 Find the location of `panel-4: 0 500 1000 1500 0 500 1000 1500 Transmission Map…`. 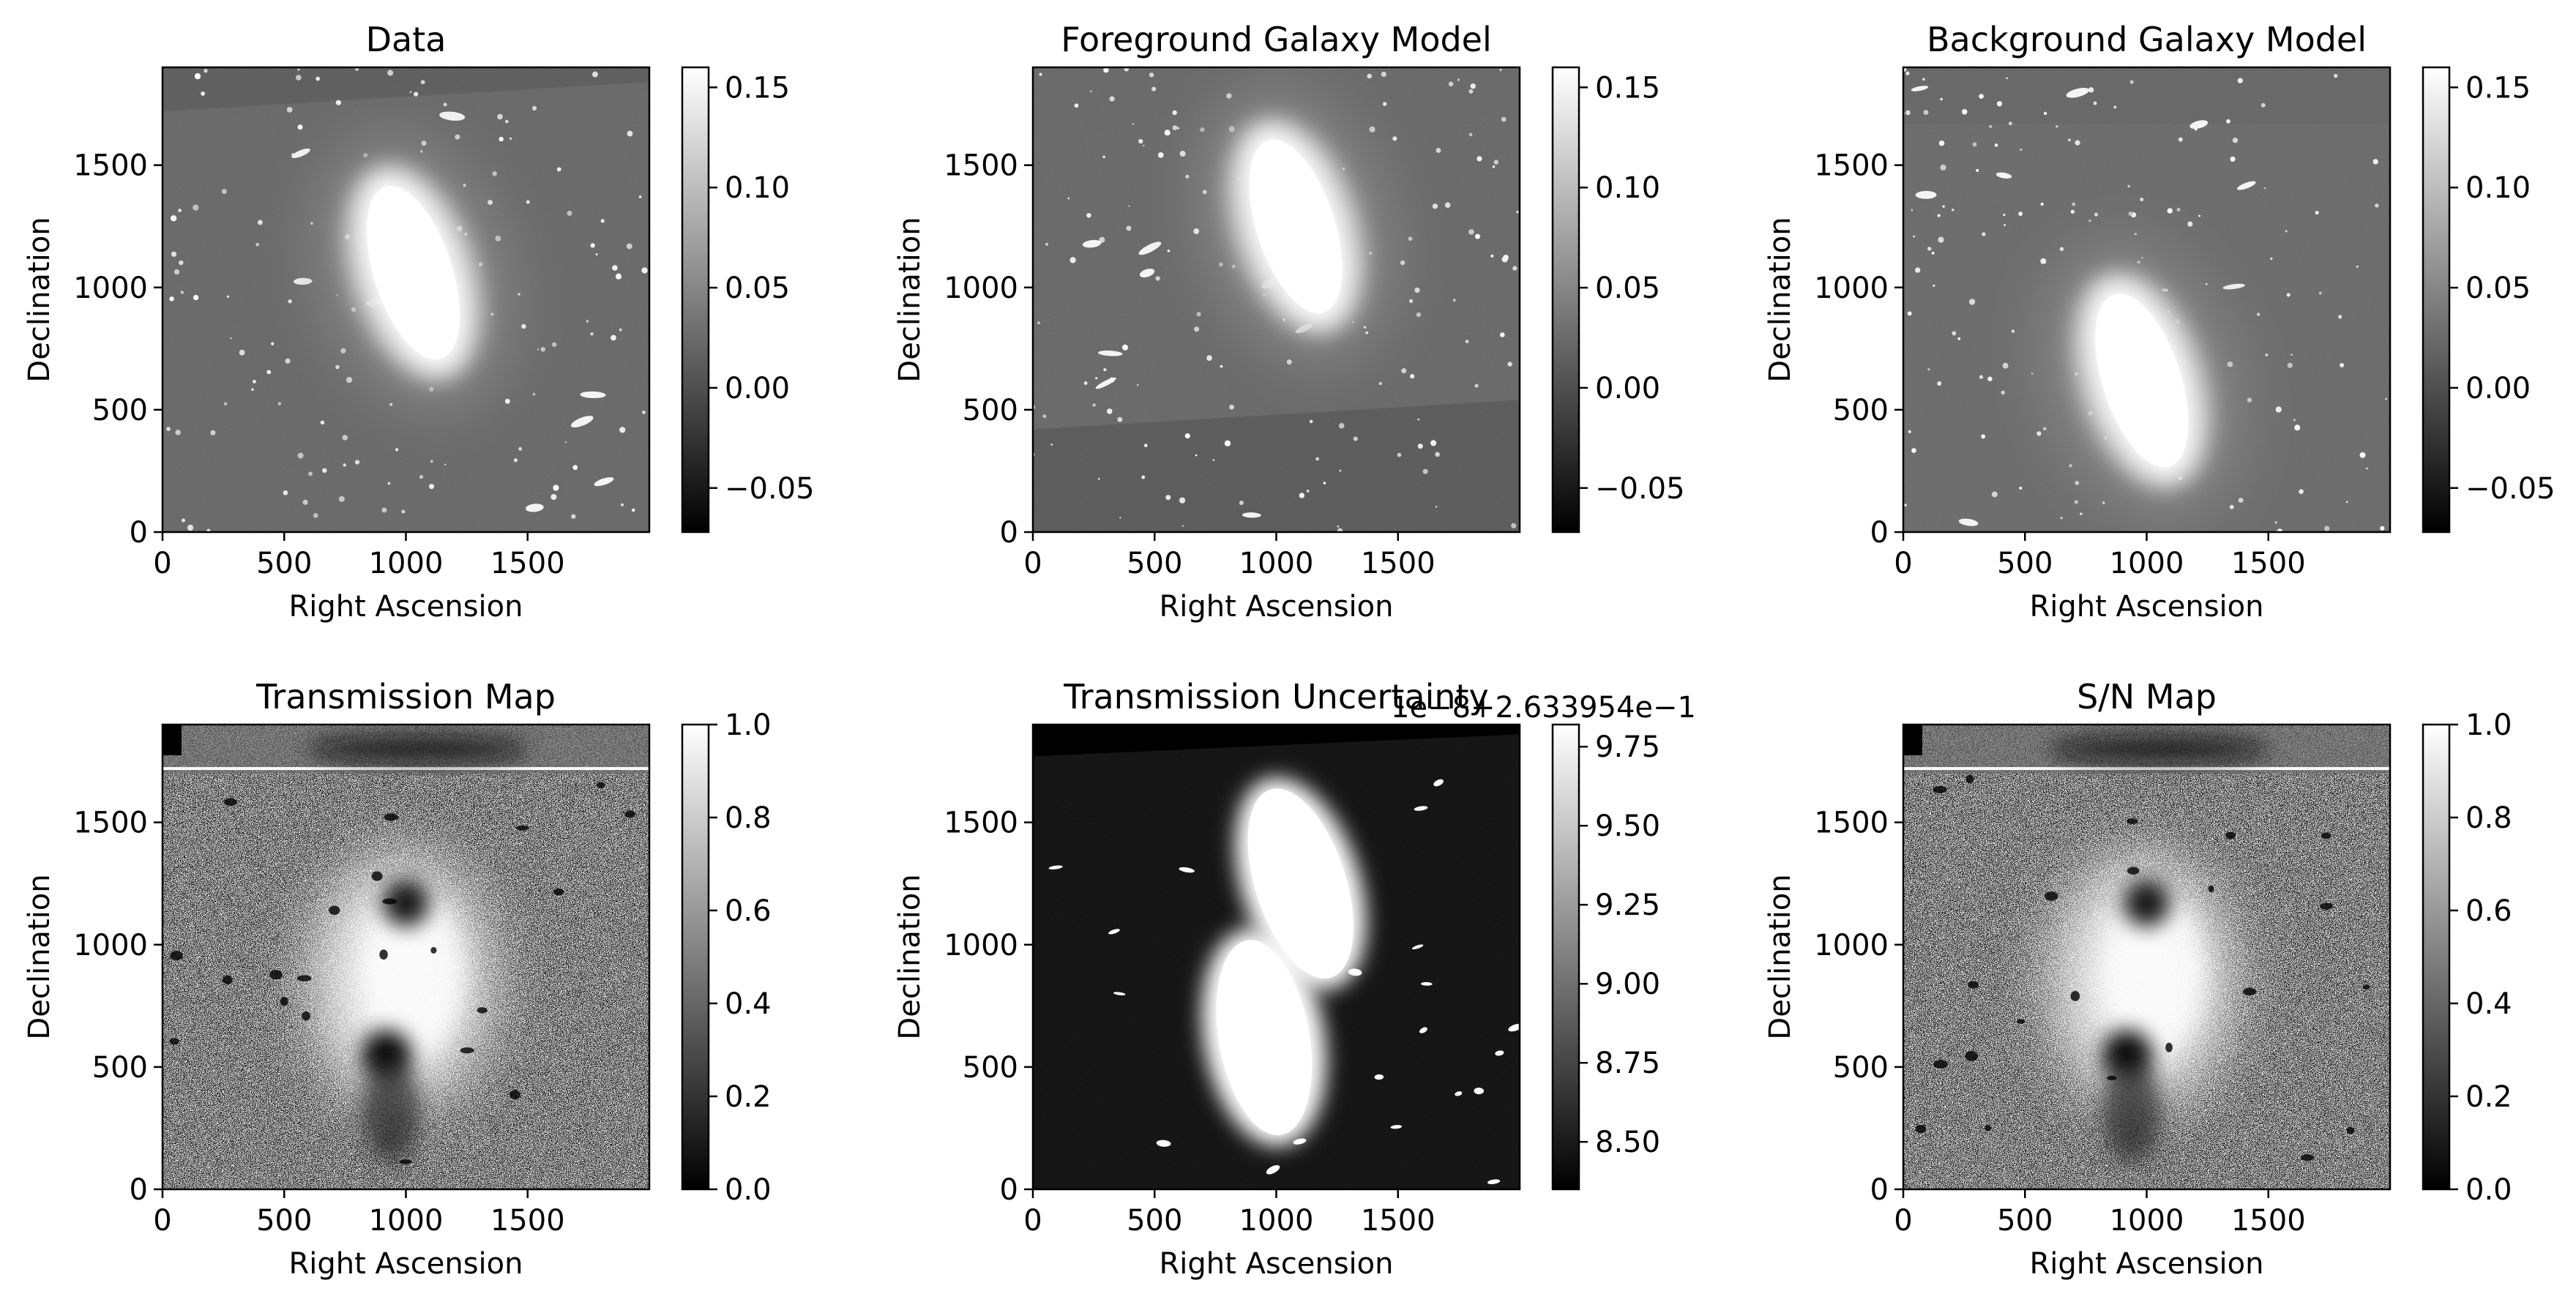

panel-4: 0 500 1000 1500 0 500 1000 1500 Transmission Map… is located at coordinates (397, 979).